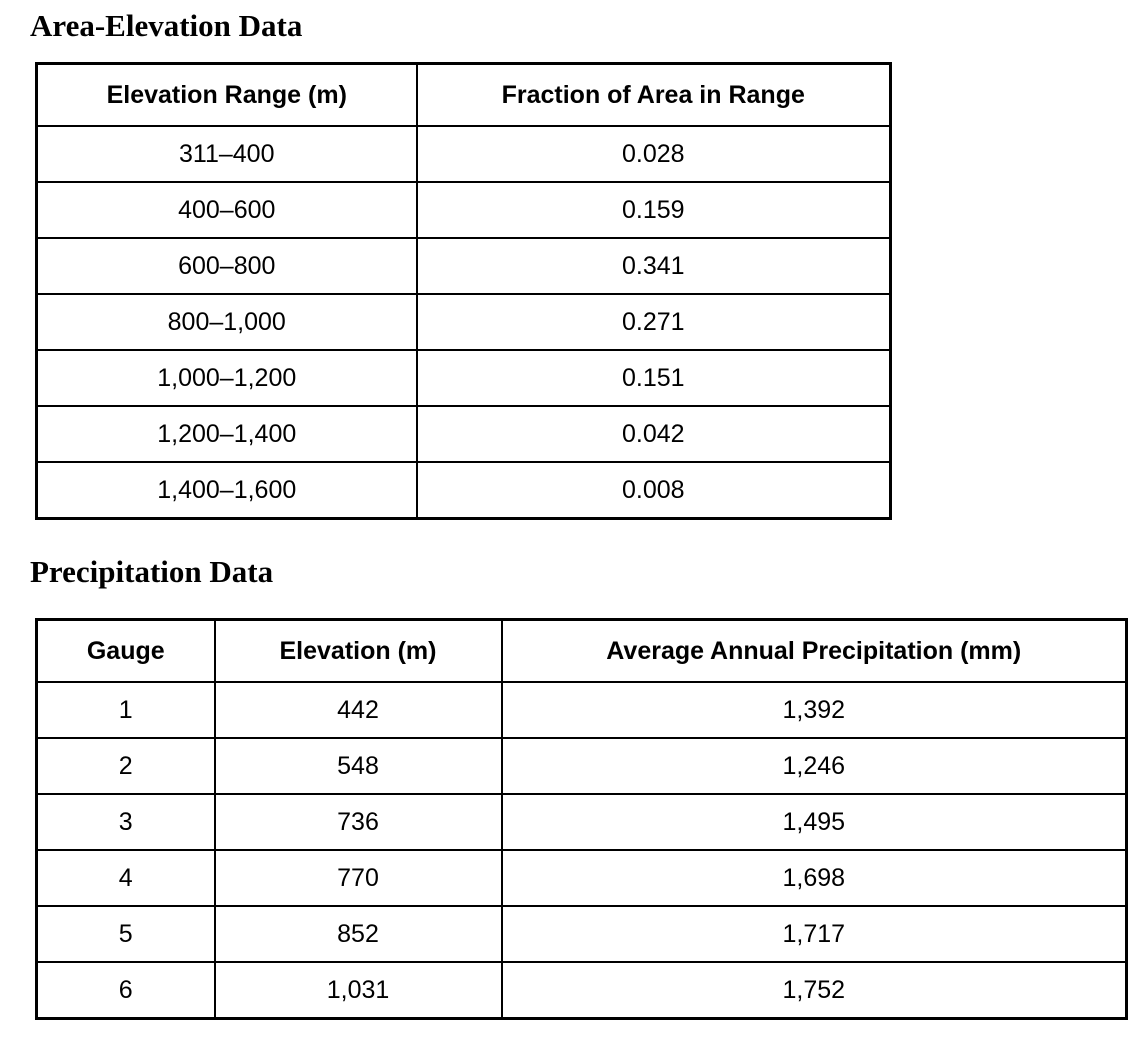 This screenshot has width=1136, height=1038. Describe the element at coordinates (358, 710) in the screenshot. I see `elevation-cell: 442` at that location.